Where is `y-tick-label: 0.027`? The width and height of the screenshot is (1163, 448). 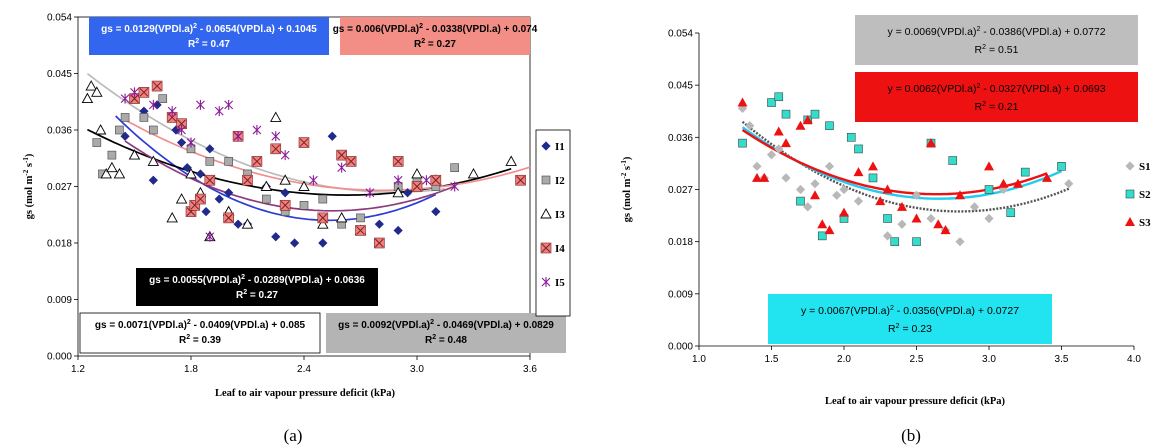
y-tick-label: 0.027 is located at coordinates (59, 187).